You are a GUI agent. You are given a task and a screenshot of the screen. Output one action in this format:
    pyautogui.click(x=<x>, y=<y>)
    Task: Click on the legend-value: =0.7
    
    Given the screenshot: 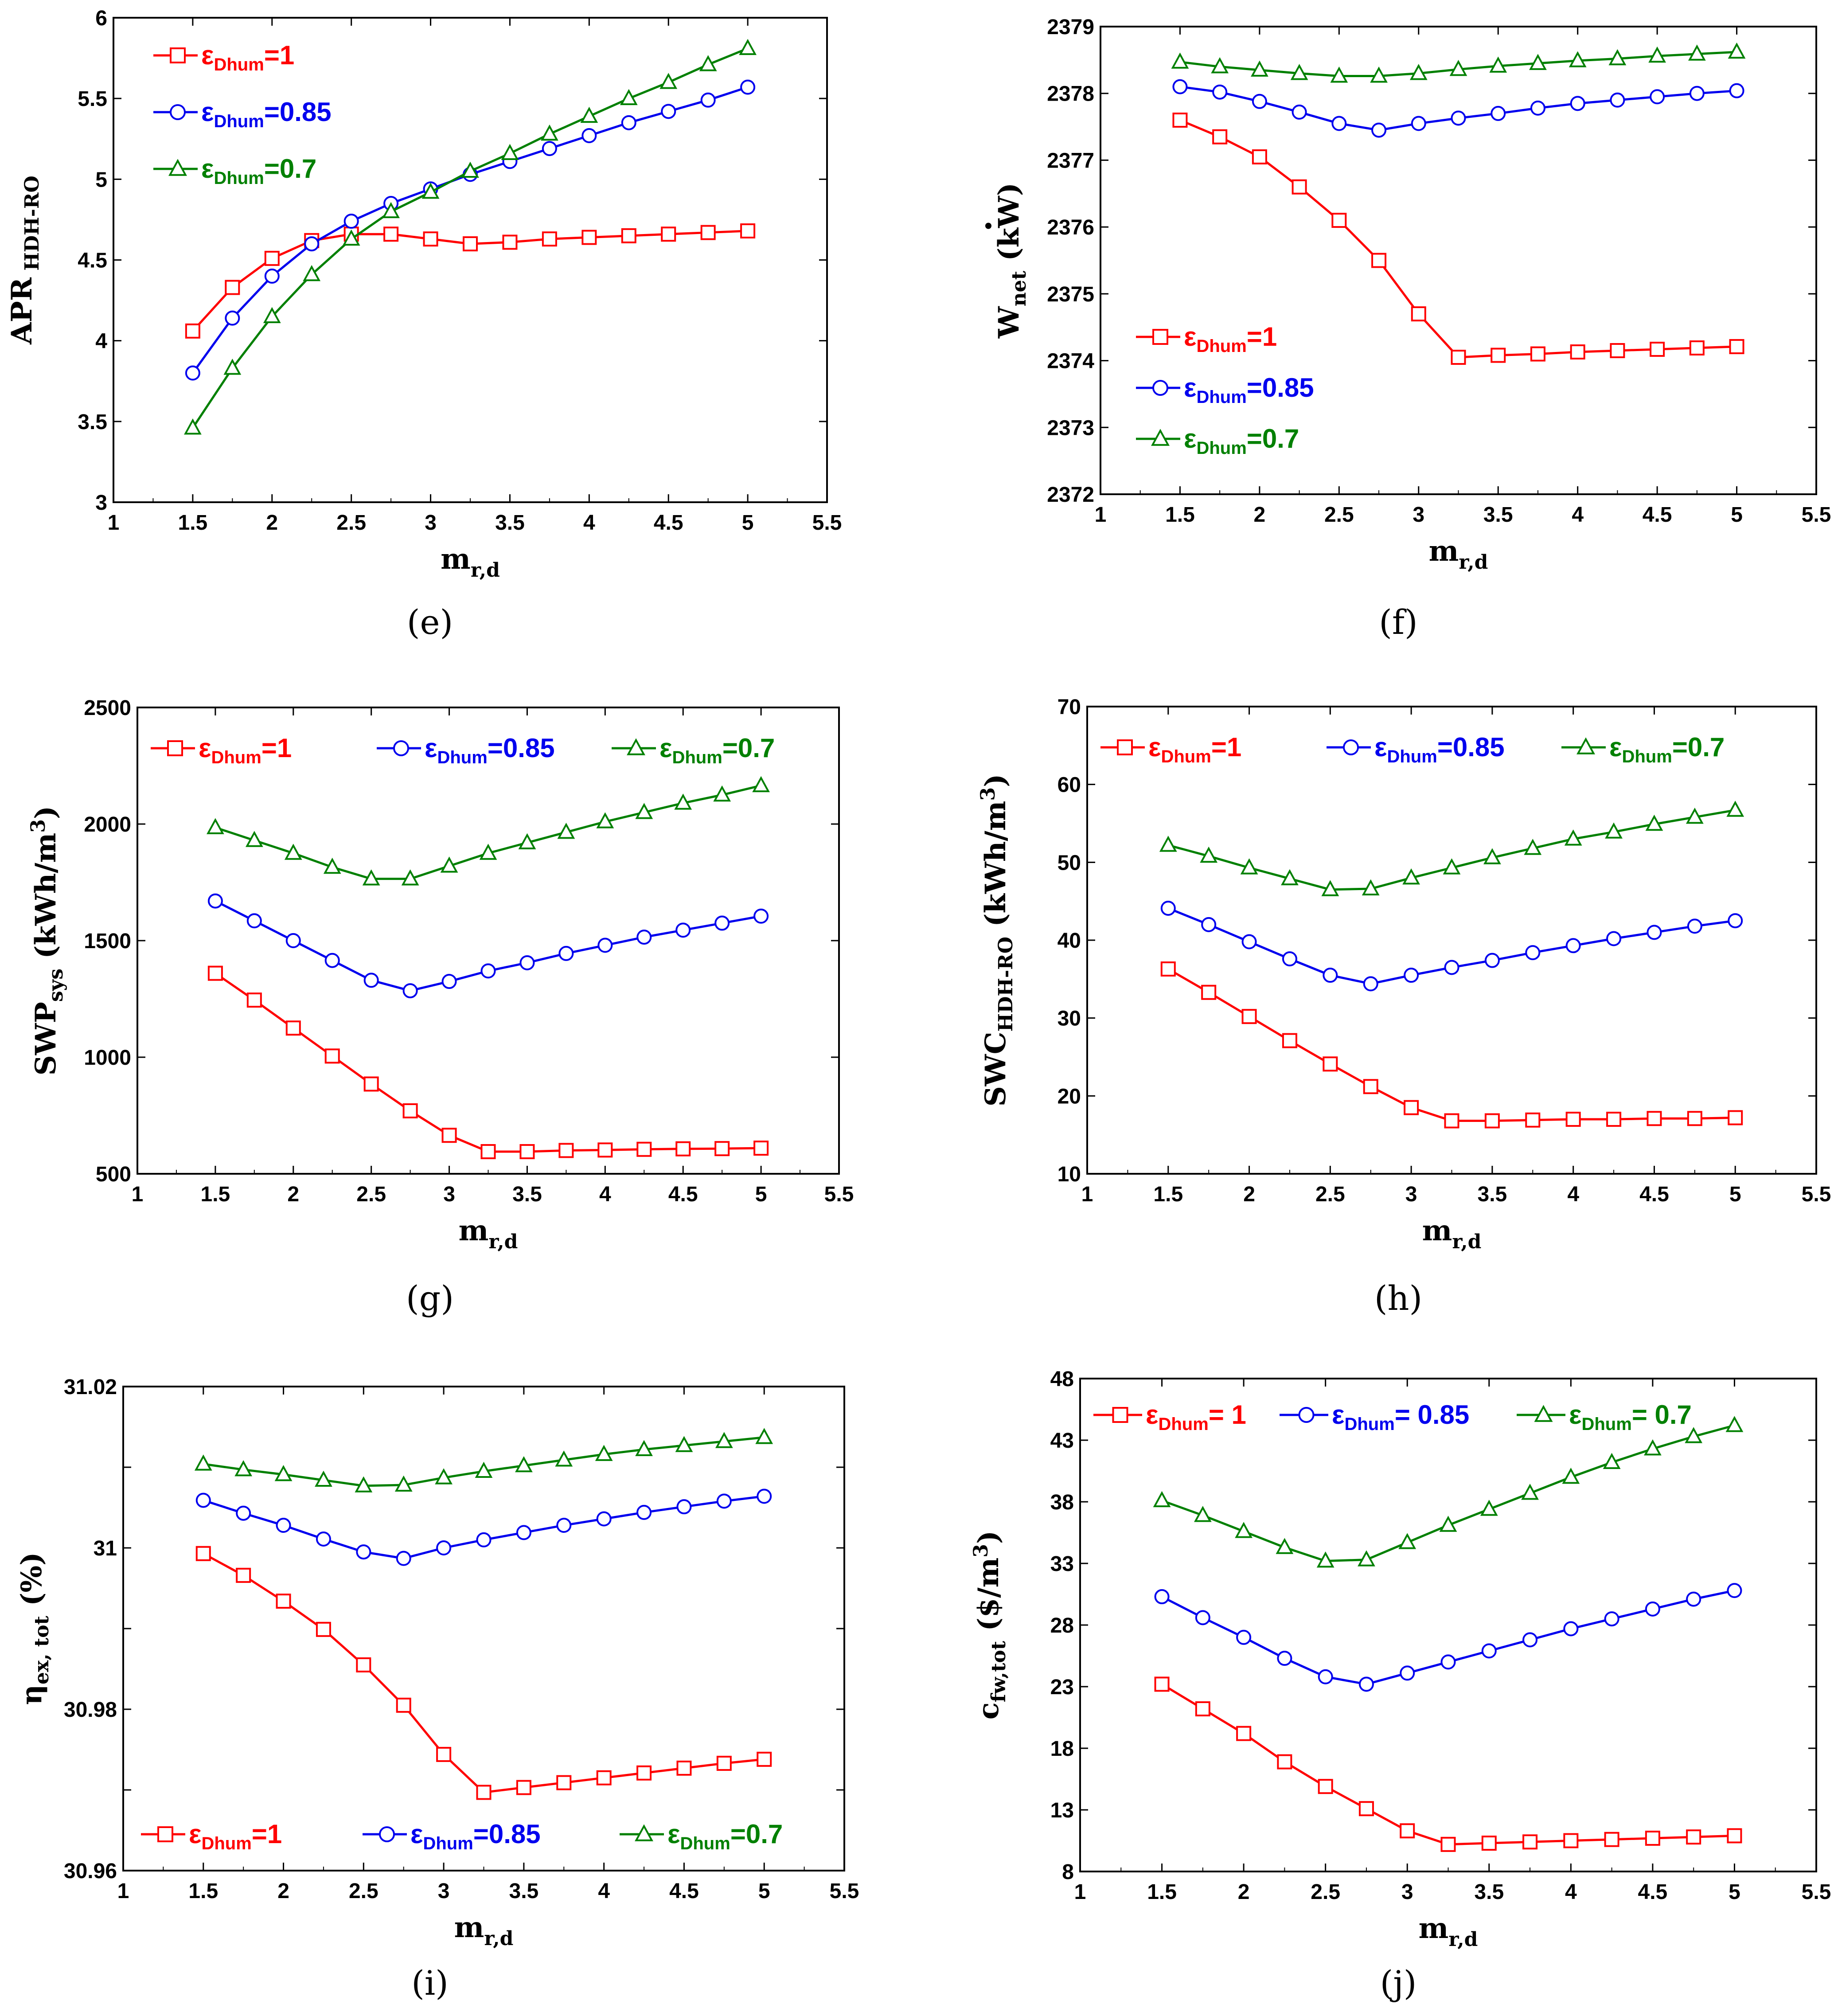 What is the action you would take?
    pyautogui.click(x=756, y=1834)
    